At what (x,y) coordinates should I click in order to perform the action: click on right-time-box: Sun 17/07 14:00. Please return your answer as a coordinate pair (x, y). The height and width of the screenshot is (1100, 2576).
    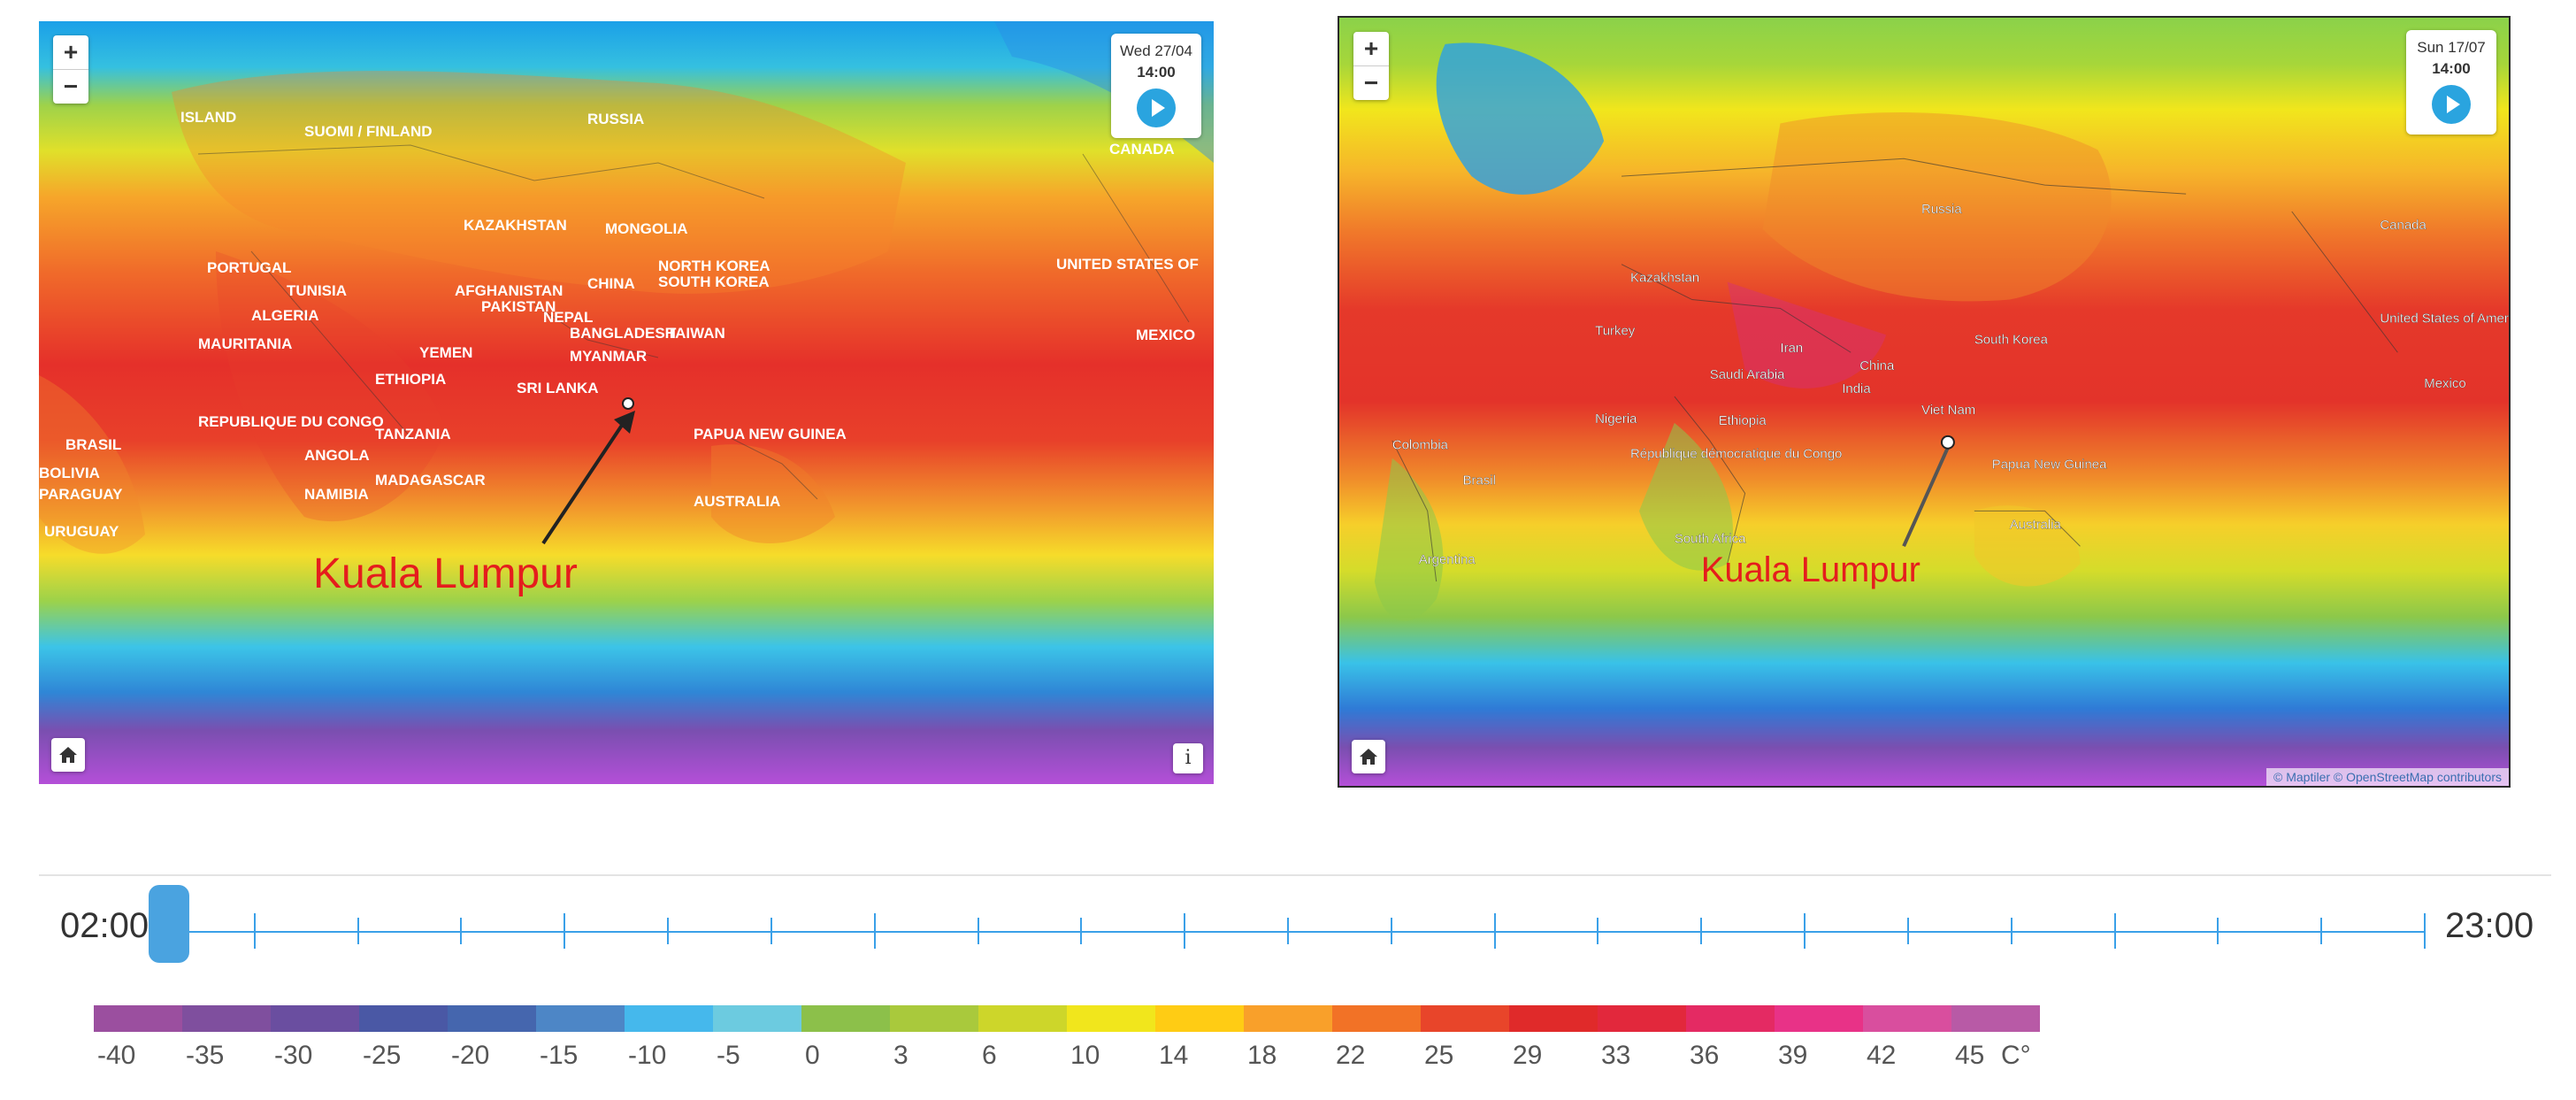
    Looking at the image, I should click on (2451, 82).